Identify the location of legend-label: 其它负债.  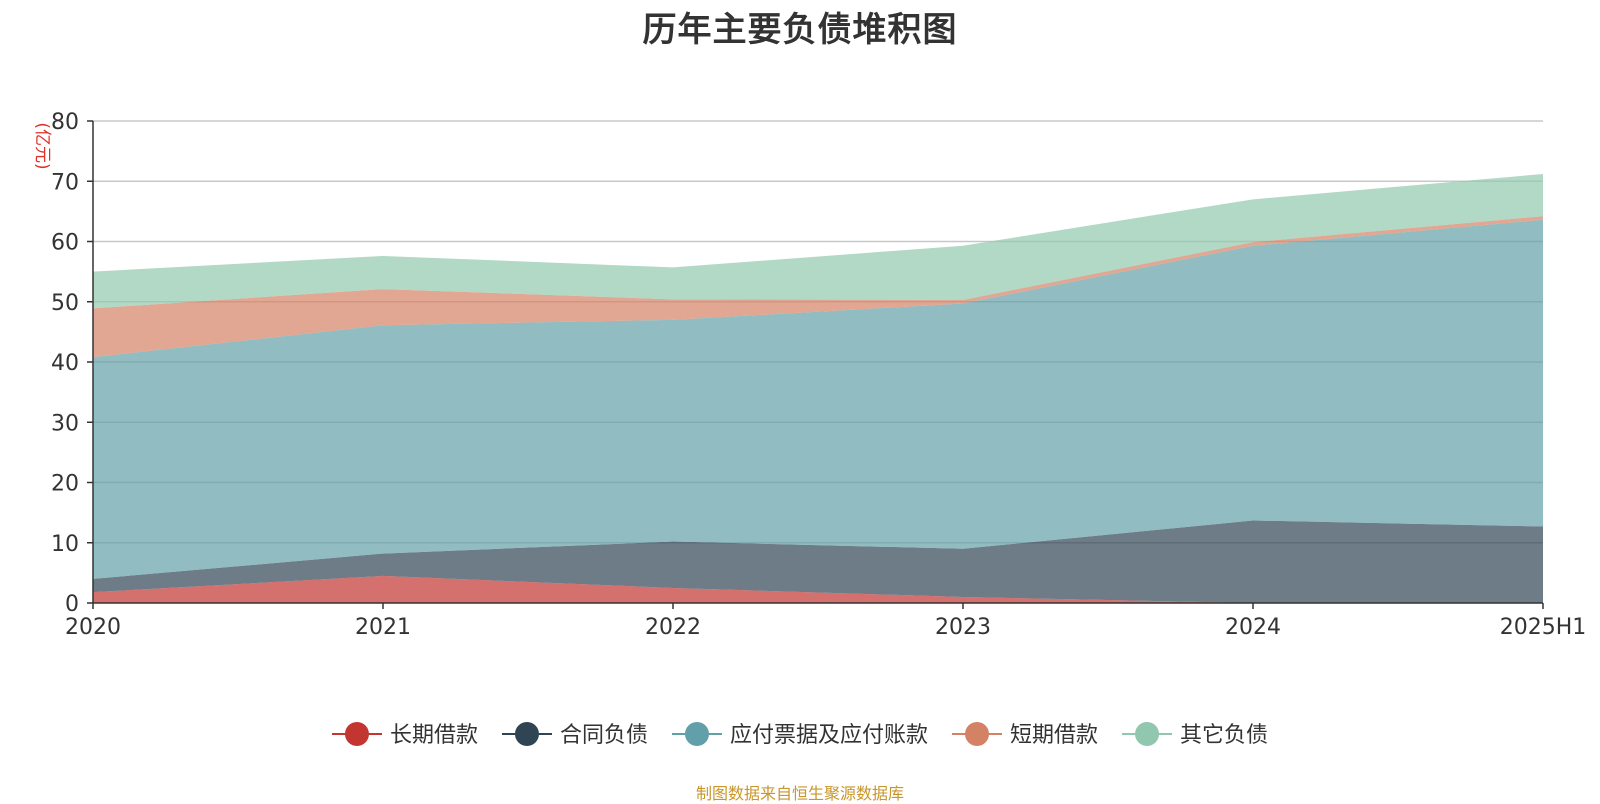
(1224, 735).